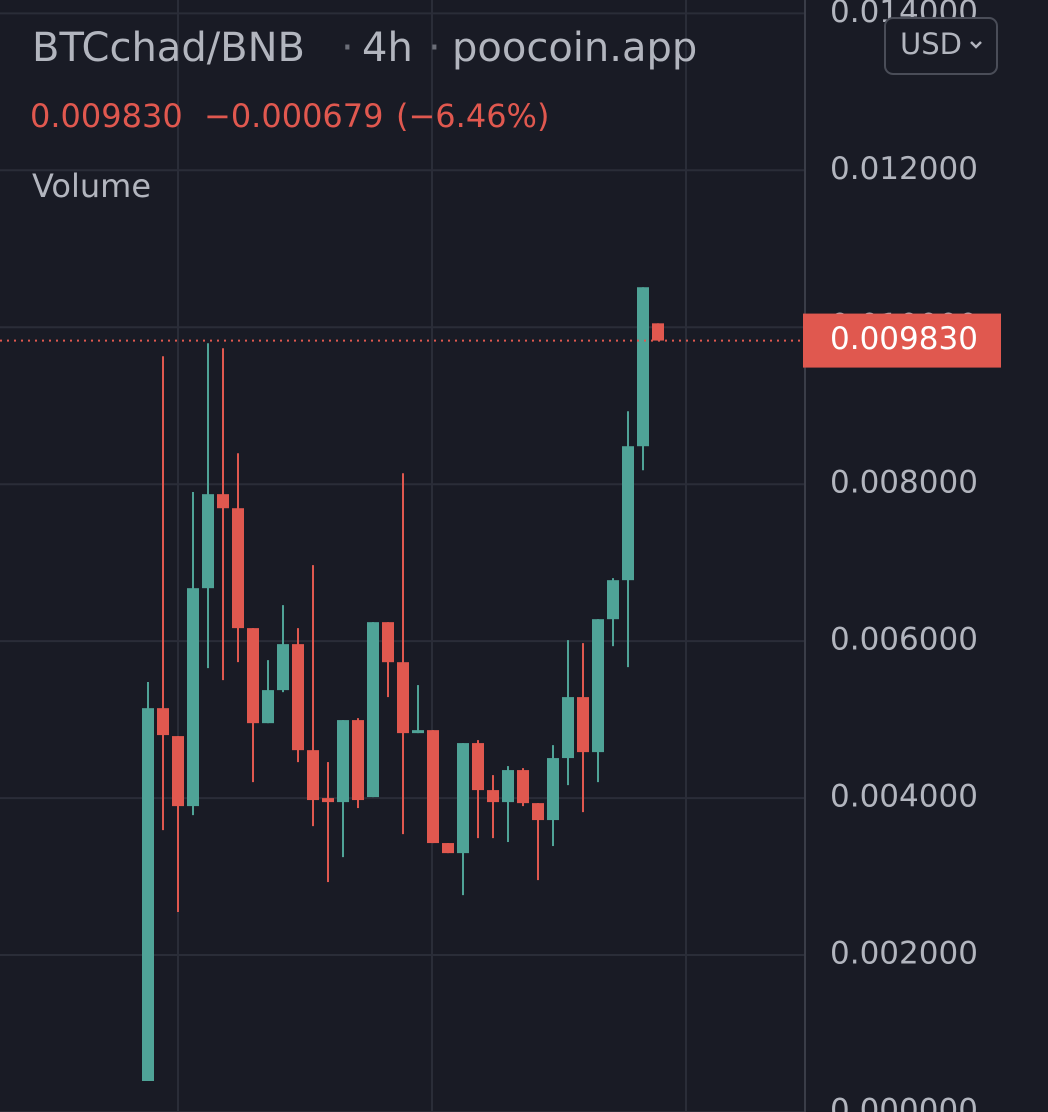 The width and height of the screenshot is (1048, 1112). I want to click on price-change-percent: (−6.46%), so click(472, 116).